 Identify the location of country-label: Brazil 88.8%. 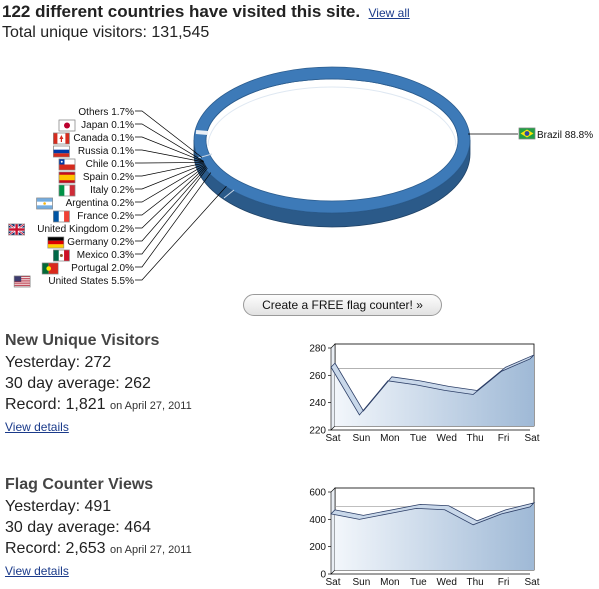
(565, 135).